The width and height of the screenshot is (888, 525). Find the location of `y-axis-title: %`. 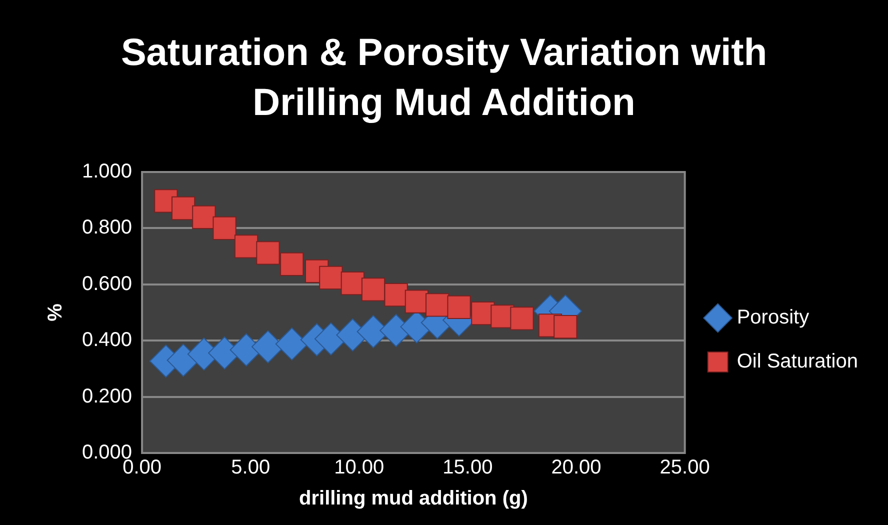

y-axis-title: % is located at coordinates (55, 312).